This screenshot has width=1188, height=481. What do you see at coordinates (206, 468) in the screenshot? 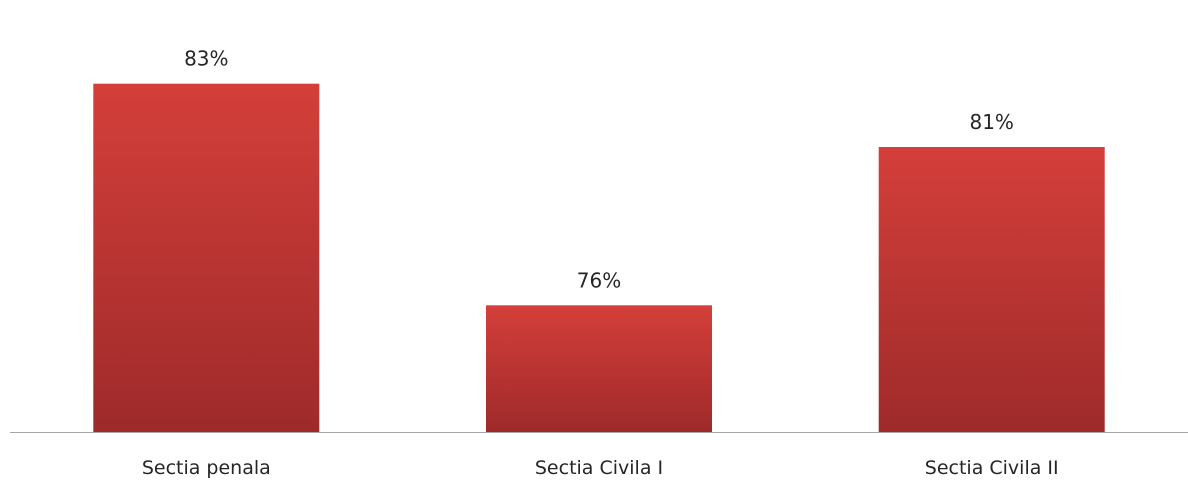
I see `x-tick-label: Sectia penala` at bounding box center [206, 468].